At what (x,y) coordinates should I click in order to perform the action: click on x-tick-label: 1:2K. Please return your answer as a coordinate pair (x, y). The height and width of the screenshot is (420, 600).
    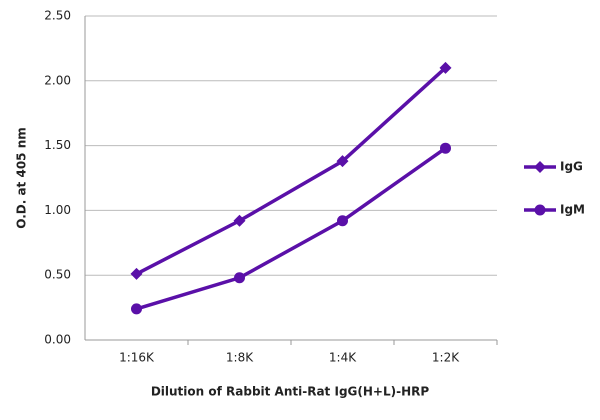
    Looking at the image, I should click on (446, 358).